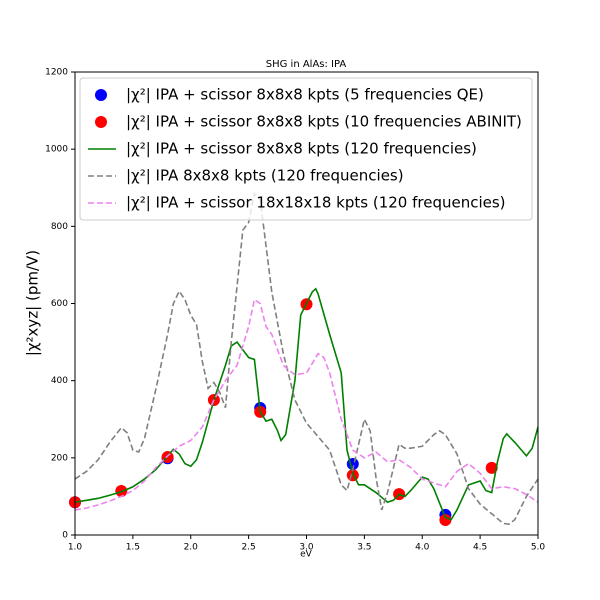 Image resolution: width=600 pixels, height=600 pixels. What do you see at coordinates (480, 548) in the screenshot?
I see `x-tick-label: 4.5` at bounding box center [480, 548].